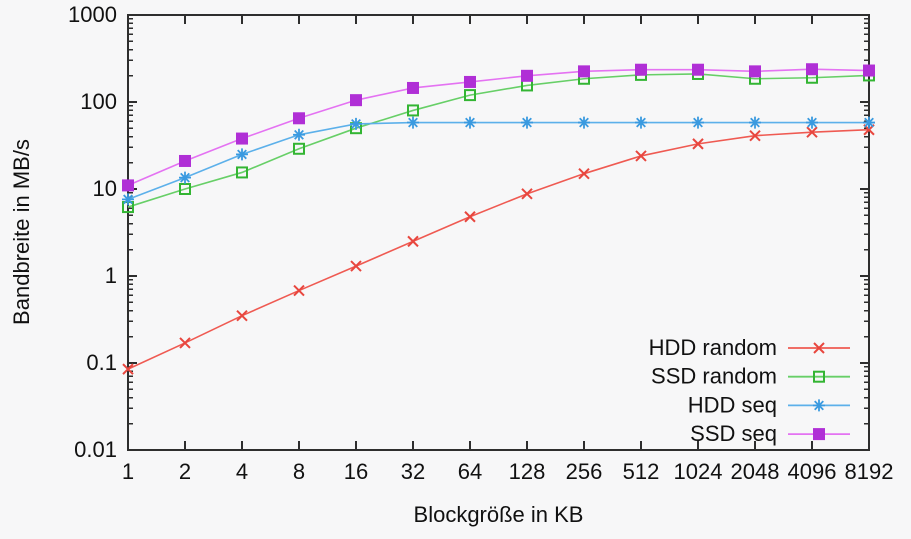 The image size is (911, 539). I want to click on x-axis-title: Blockgröße in KB, so click(498, 514).